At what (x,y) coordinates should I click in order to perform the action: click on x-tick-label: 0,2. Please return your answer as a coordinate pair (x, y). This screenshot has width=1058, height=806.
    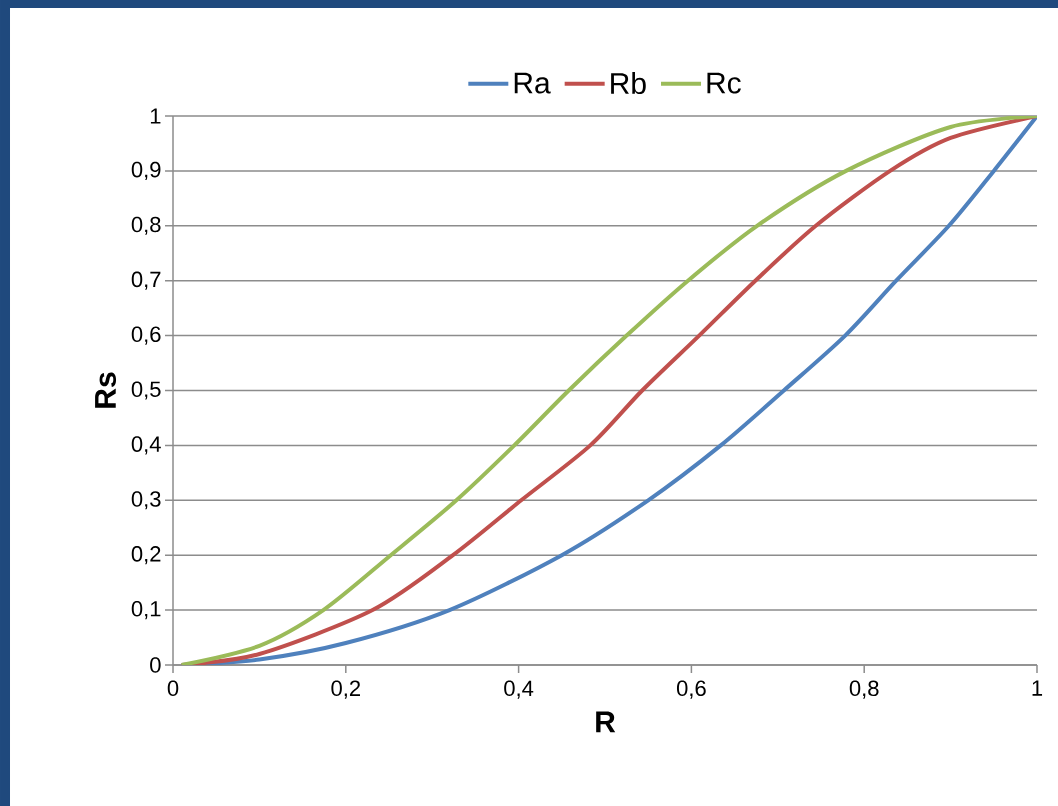
    Looking at the image, I should click on (345, 689).